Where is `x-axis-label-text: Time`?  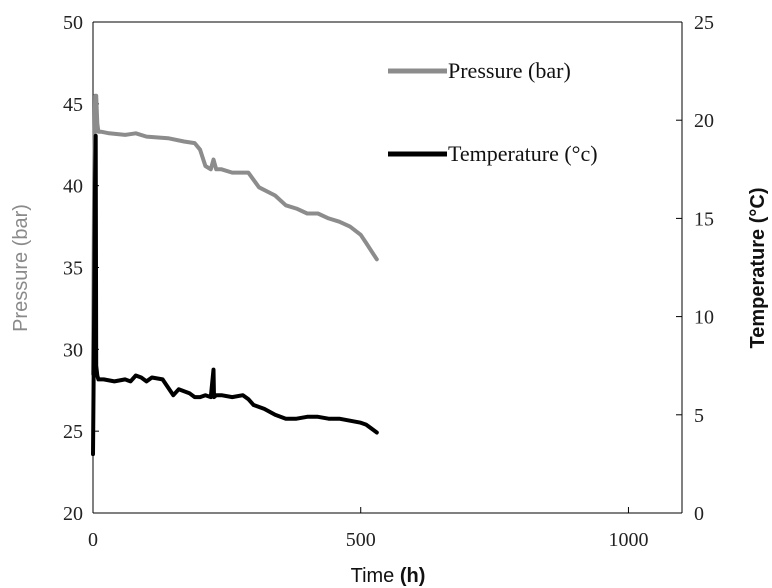
x-axis-label-text: Time is located at coordinates (373, 576).